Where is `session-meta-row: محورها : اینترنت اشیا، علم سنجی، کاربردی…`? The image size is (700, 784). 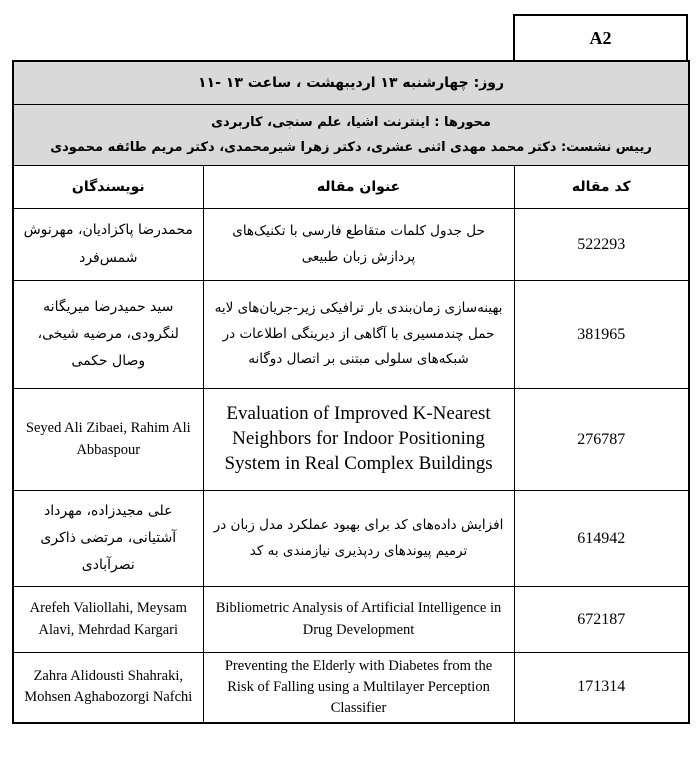 session-meta-row: محورها : اینترنت اشیا، علم سنجی، کاربردی… is located at coordinates (351, 135).